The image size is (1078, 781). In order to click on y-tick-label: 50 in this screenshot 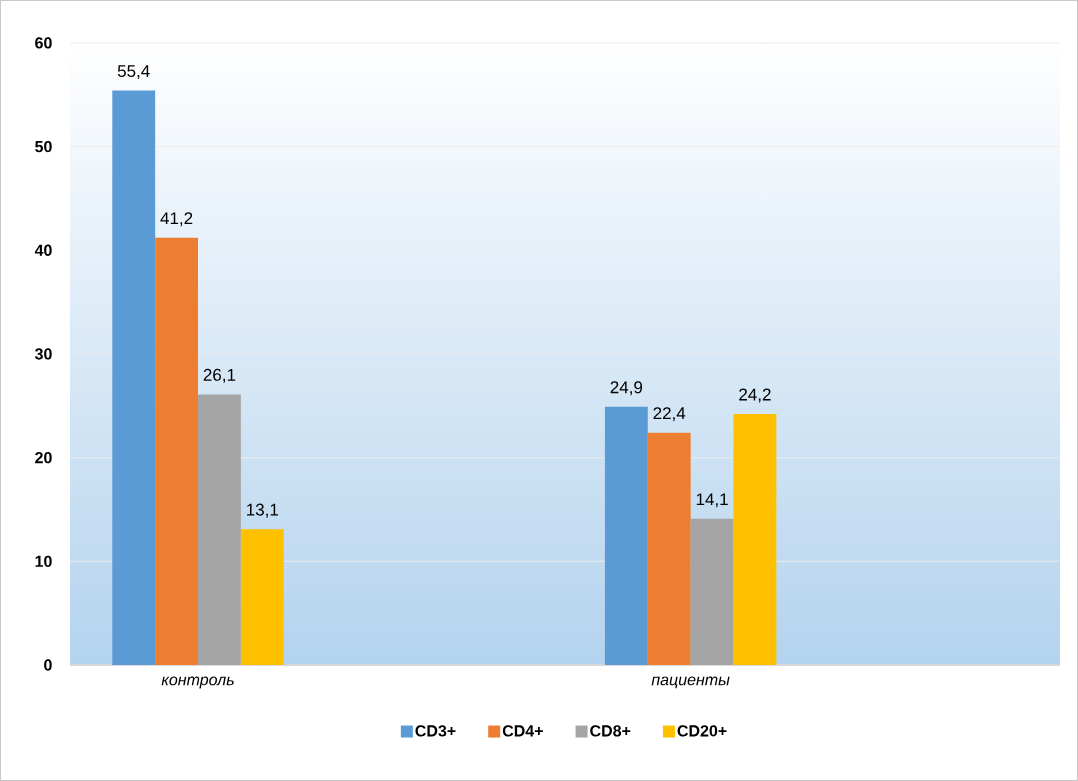, I will do `click(43, 146)`.